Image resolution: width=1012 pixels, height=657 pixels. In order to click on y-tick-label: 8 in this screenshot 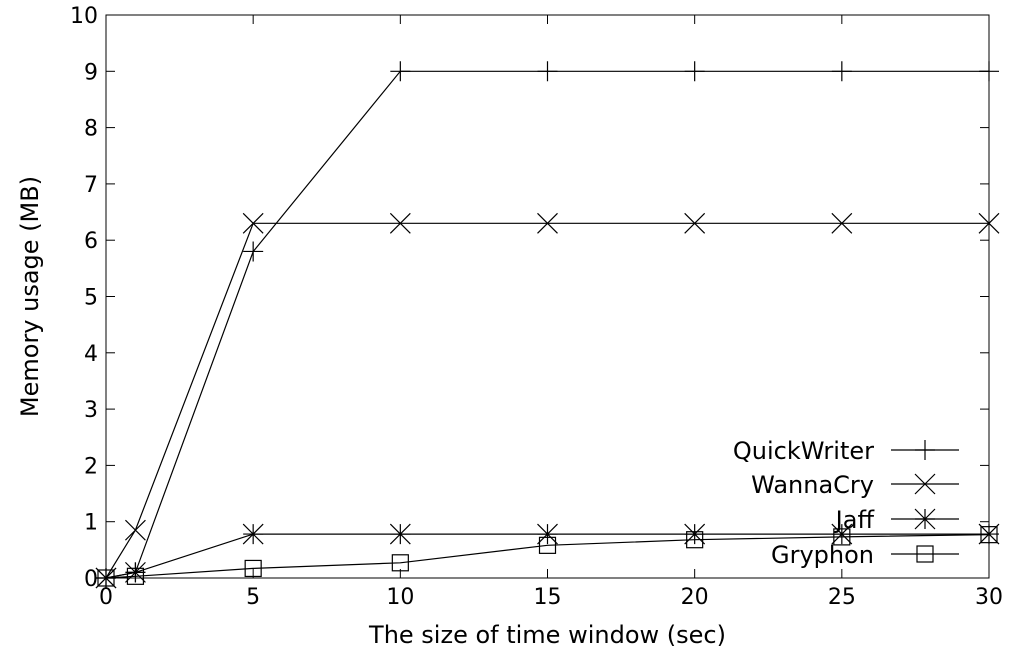, I will do `click(91, 129)`.